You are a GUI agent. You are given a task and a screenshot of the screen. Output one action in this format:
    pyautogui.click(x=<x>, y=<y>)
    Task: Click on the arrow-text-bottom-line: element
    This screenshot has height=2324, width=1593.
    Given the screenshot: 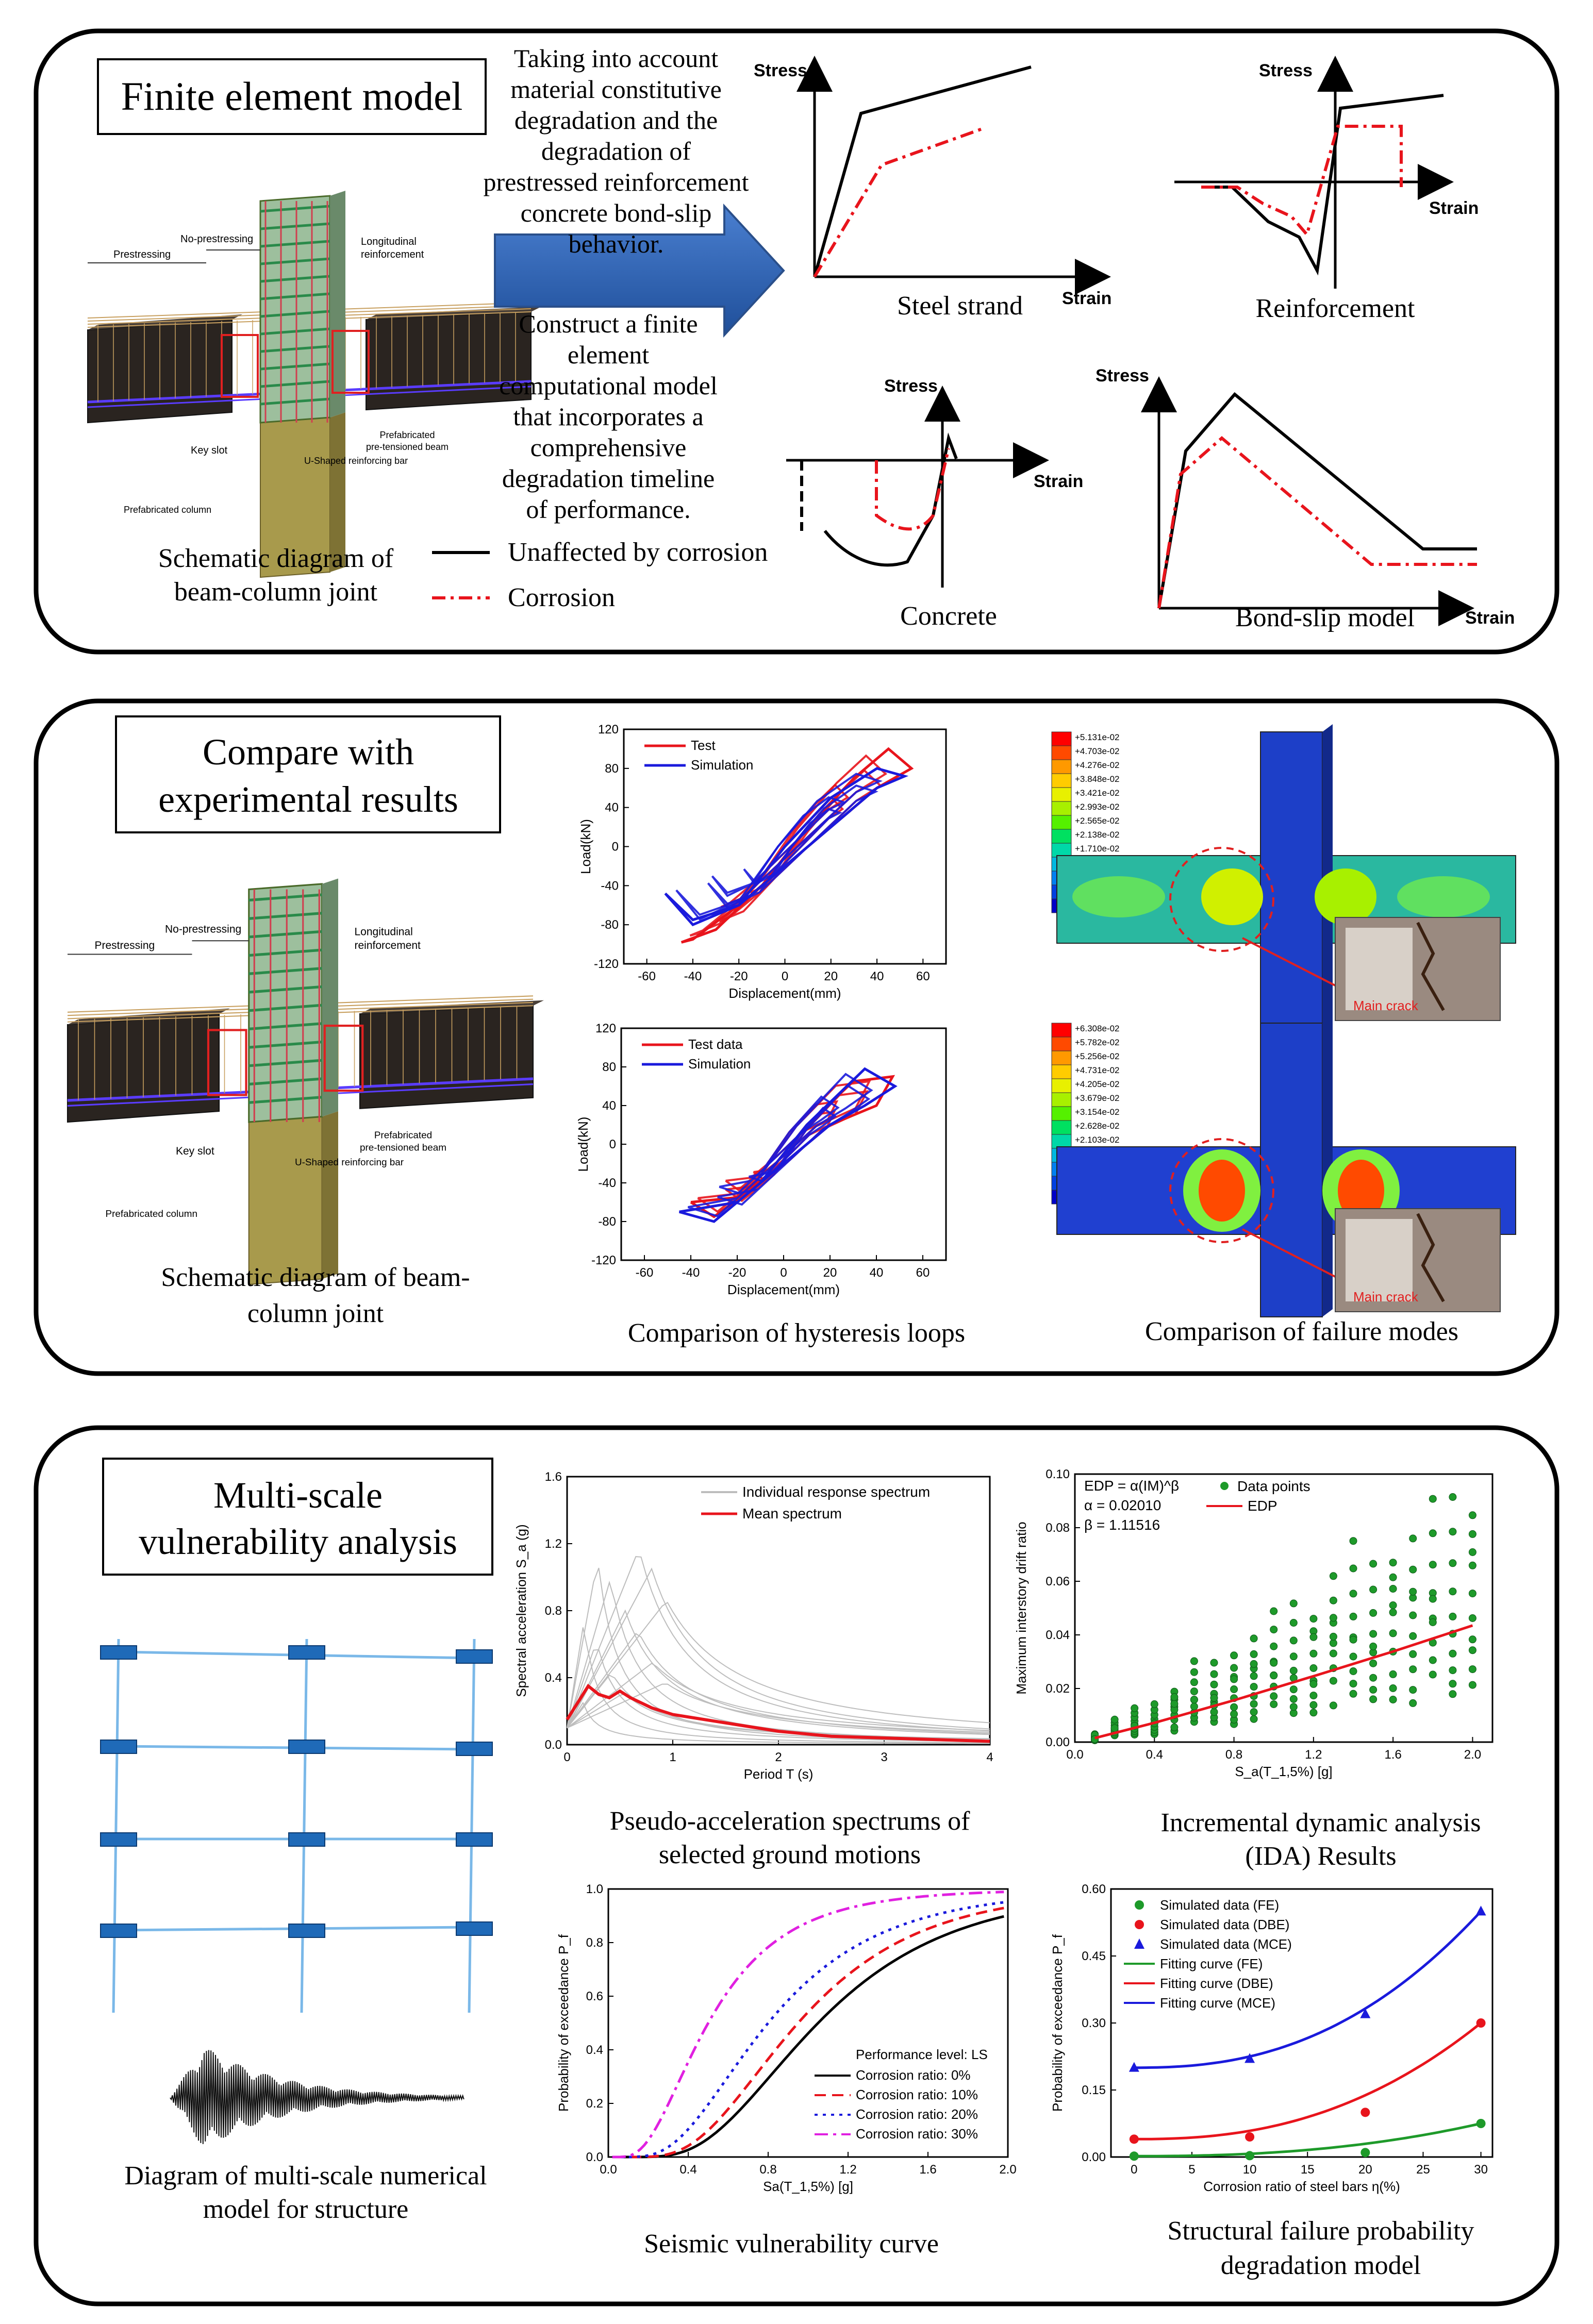 What is the action you would take?
    pyautogui.click(x=609, y=355)
    